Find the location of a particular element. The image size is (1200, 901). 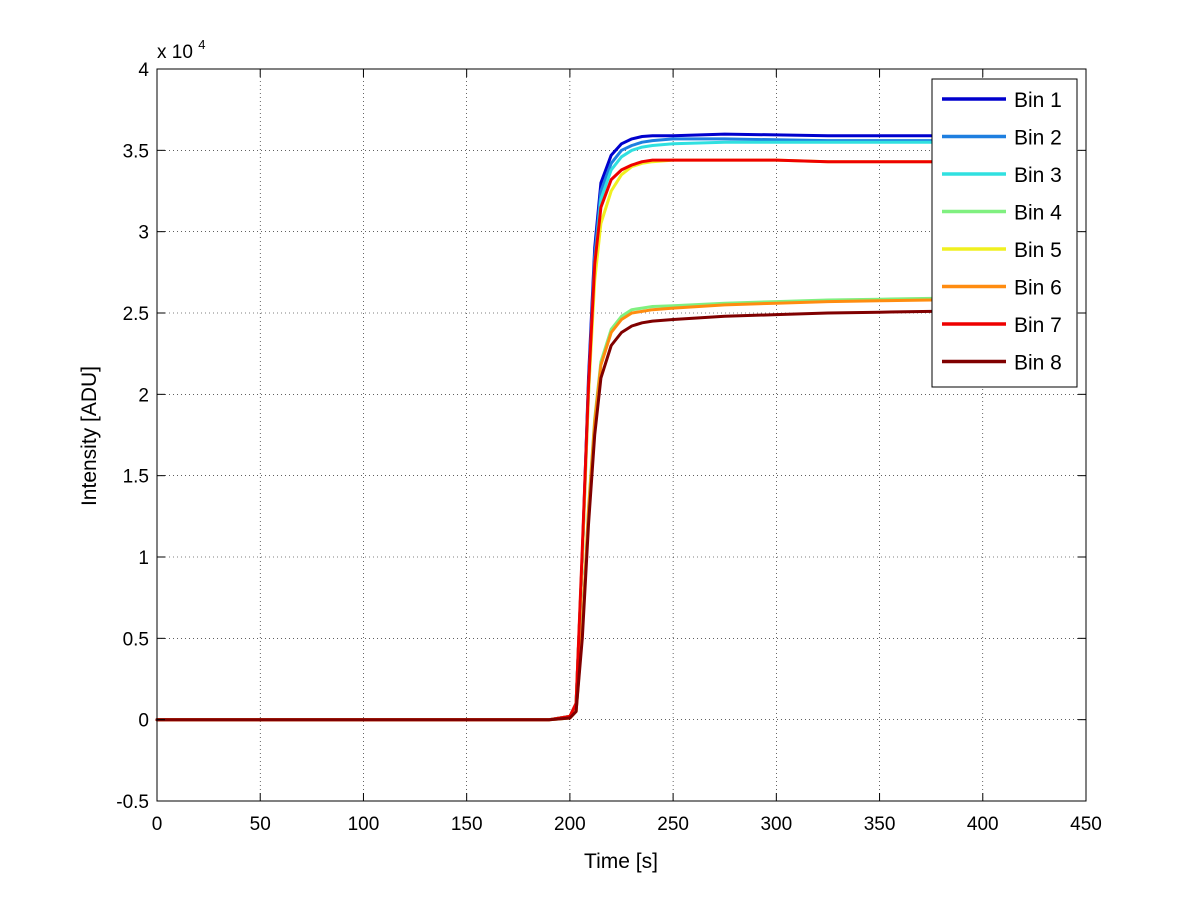

legend-label: Bin 7 is located at coordinates (1038, 325).